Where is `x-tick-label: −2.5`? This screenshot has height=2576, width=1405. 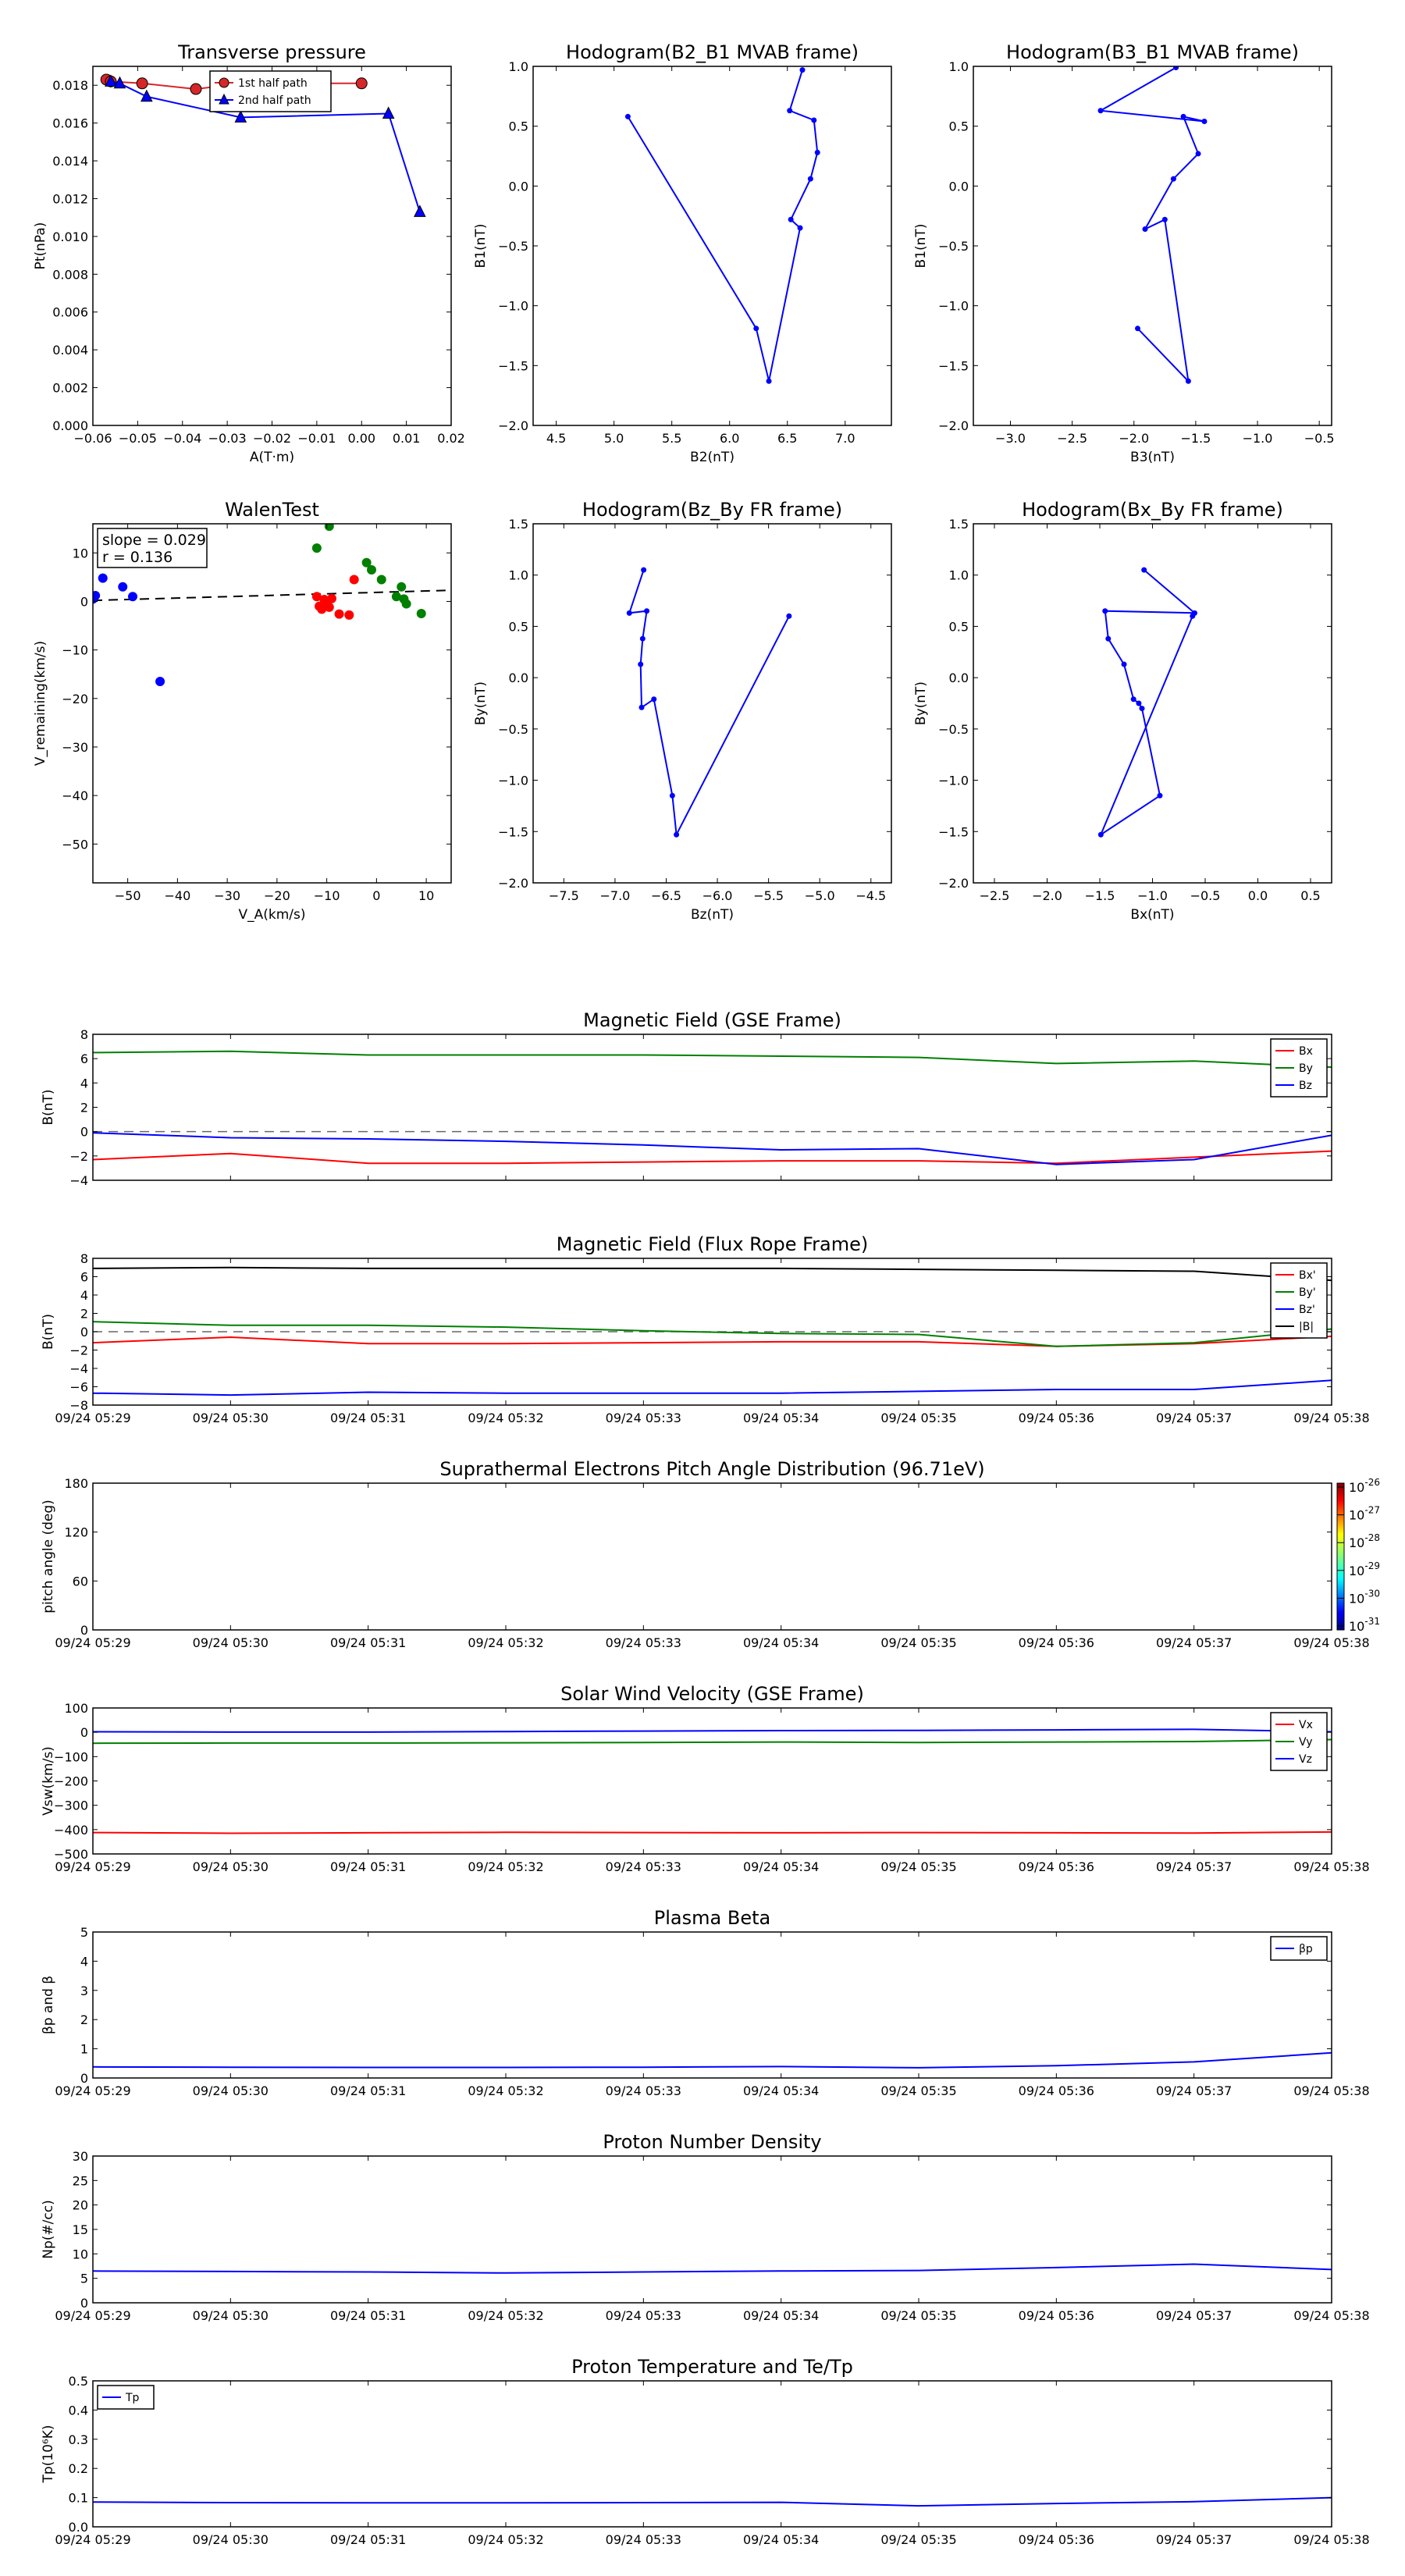 x-tick-label: −2.5 is located at coordinates (1072, 439).